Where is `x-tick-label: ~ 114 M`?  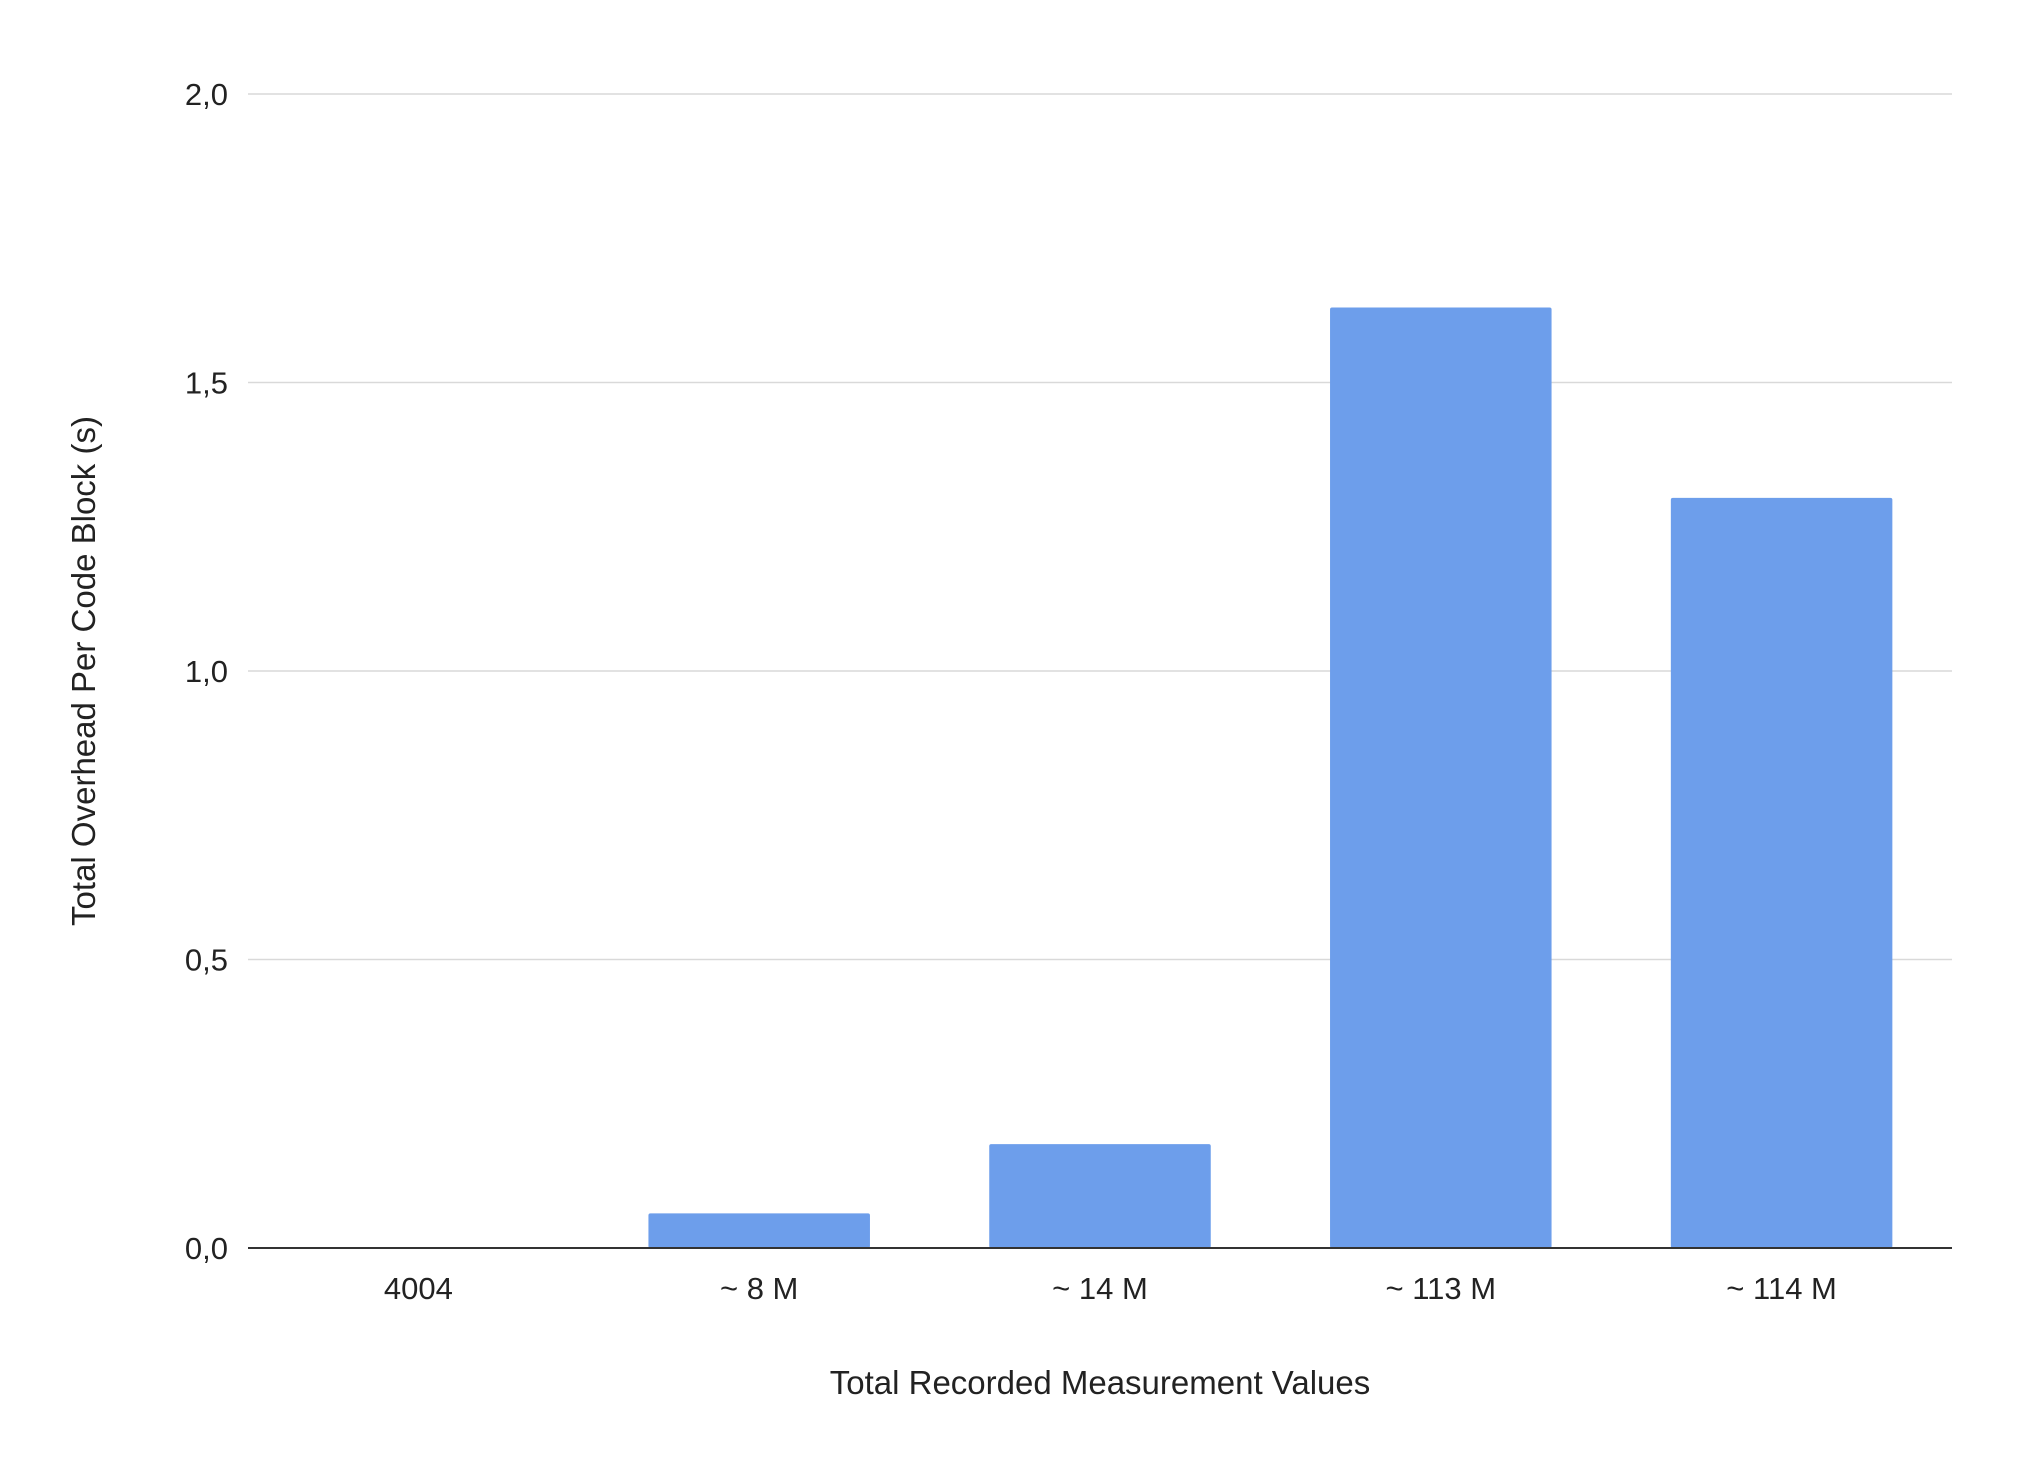
x-tick-label: ~ 114 M is located at coordinates (1781, 1288).